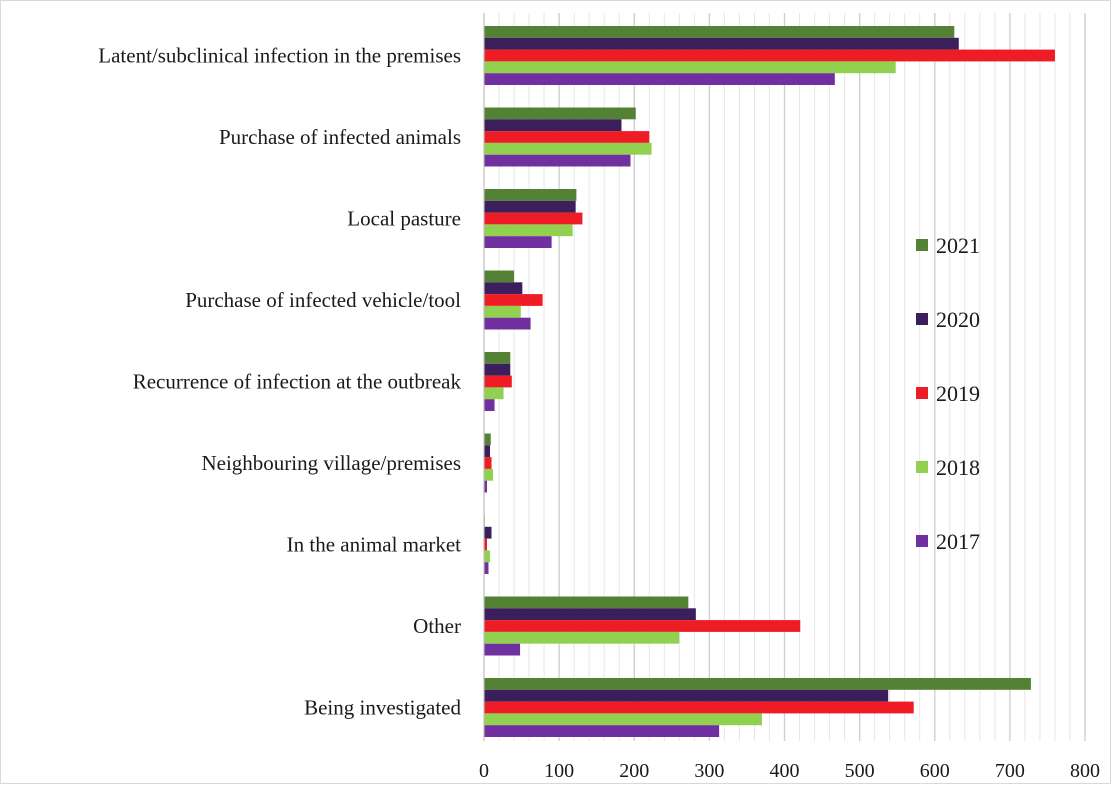 Image resolution: width=1111 pixels, height=785 pixels. Describe the element at coordinates (1085, 771) in the screenshot. I see `x-tick-label: 800` at that location.